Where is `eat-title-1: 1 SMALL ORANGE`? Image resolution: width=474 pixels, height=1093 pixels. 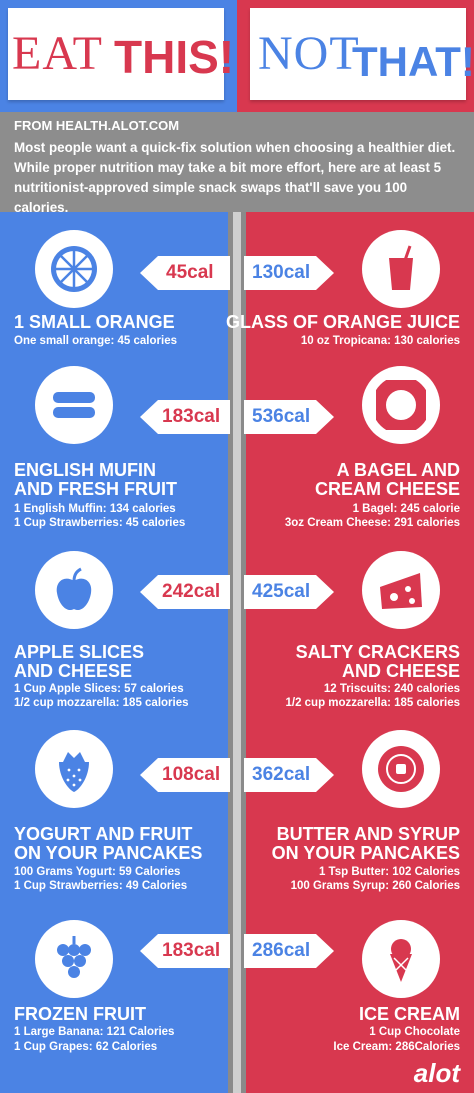
eat-title-1: 1 SMALL ORANGE is located at coordinates (94, 322).